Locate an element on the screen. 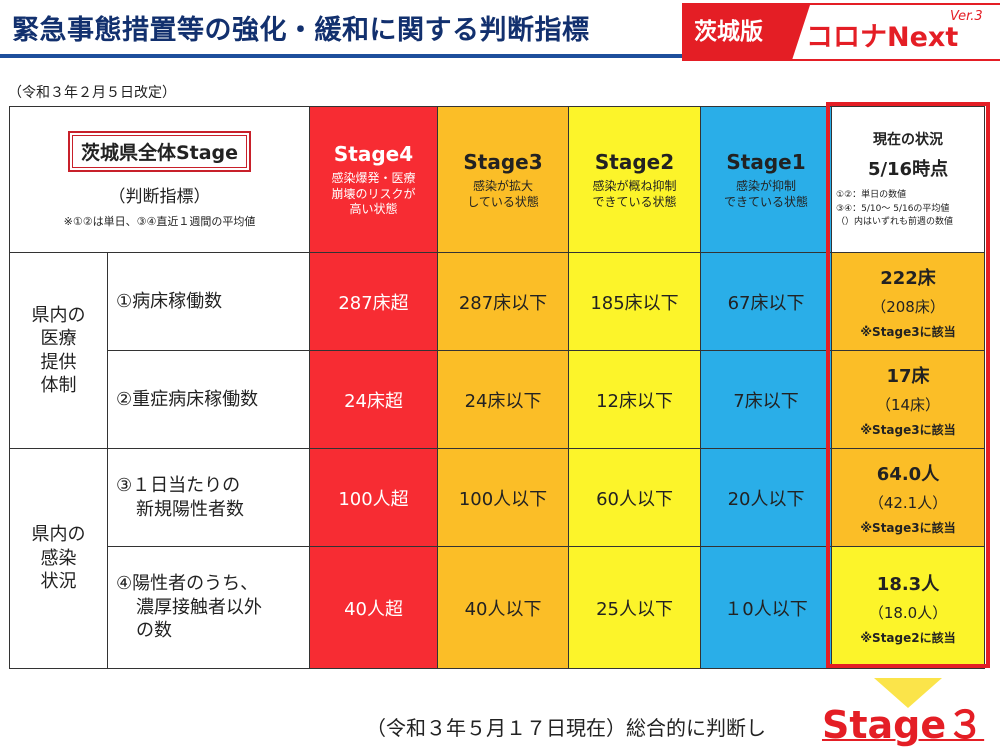  indicator-note: ※①②は単日、③④直近１週間の平均値 is located at coordinates (159, 221).